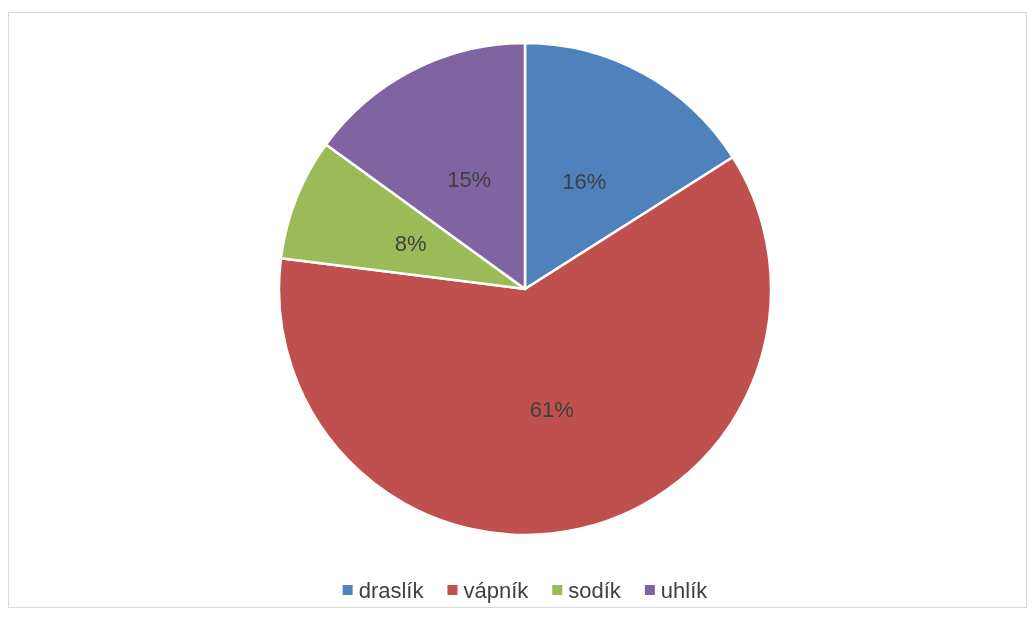 This screenshot has width=1035, height=619. Describe the element at coordinates (584, 181) in the screenshot. I see `data-label: 16%` at that location.